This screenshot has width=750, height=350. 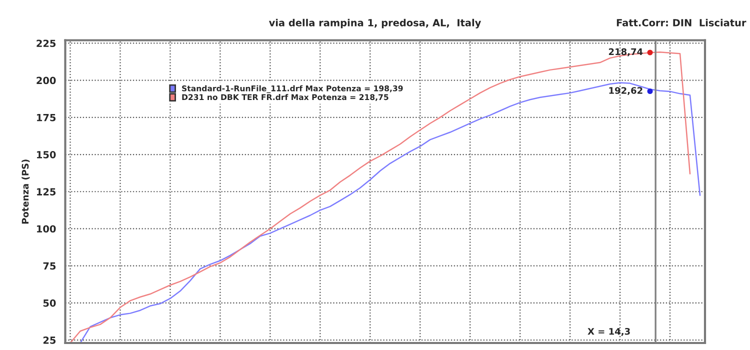 I want to click on data-label: 218,74, so click(x=625, y=52).